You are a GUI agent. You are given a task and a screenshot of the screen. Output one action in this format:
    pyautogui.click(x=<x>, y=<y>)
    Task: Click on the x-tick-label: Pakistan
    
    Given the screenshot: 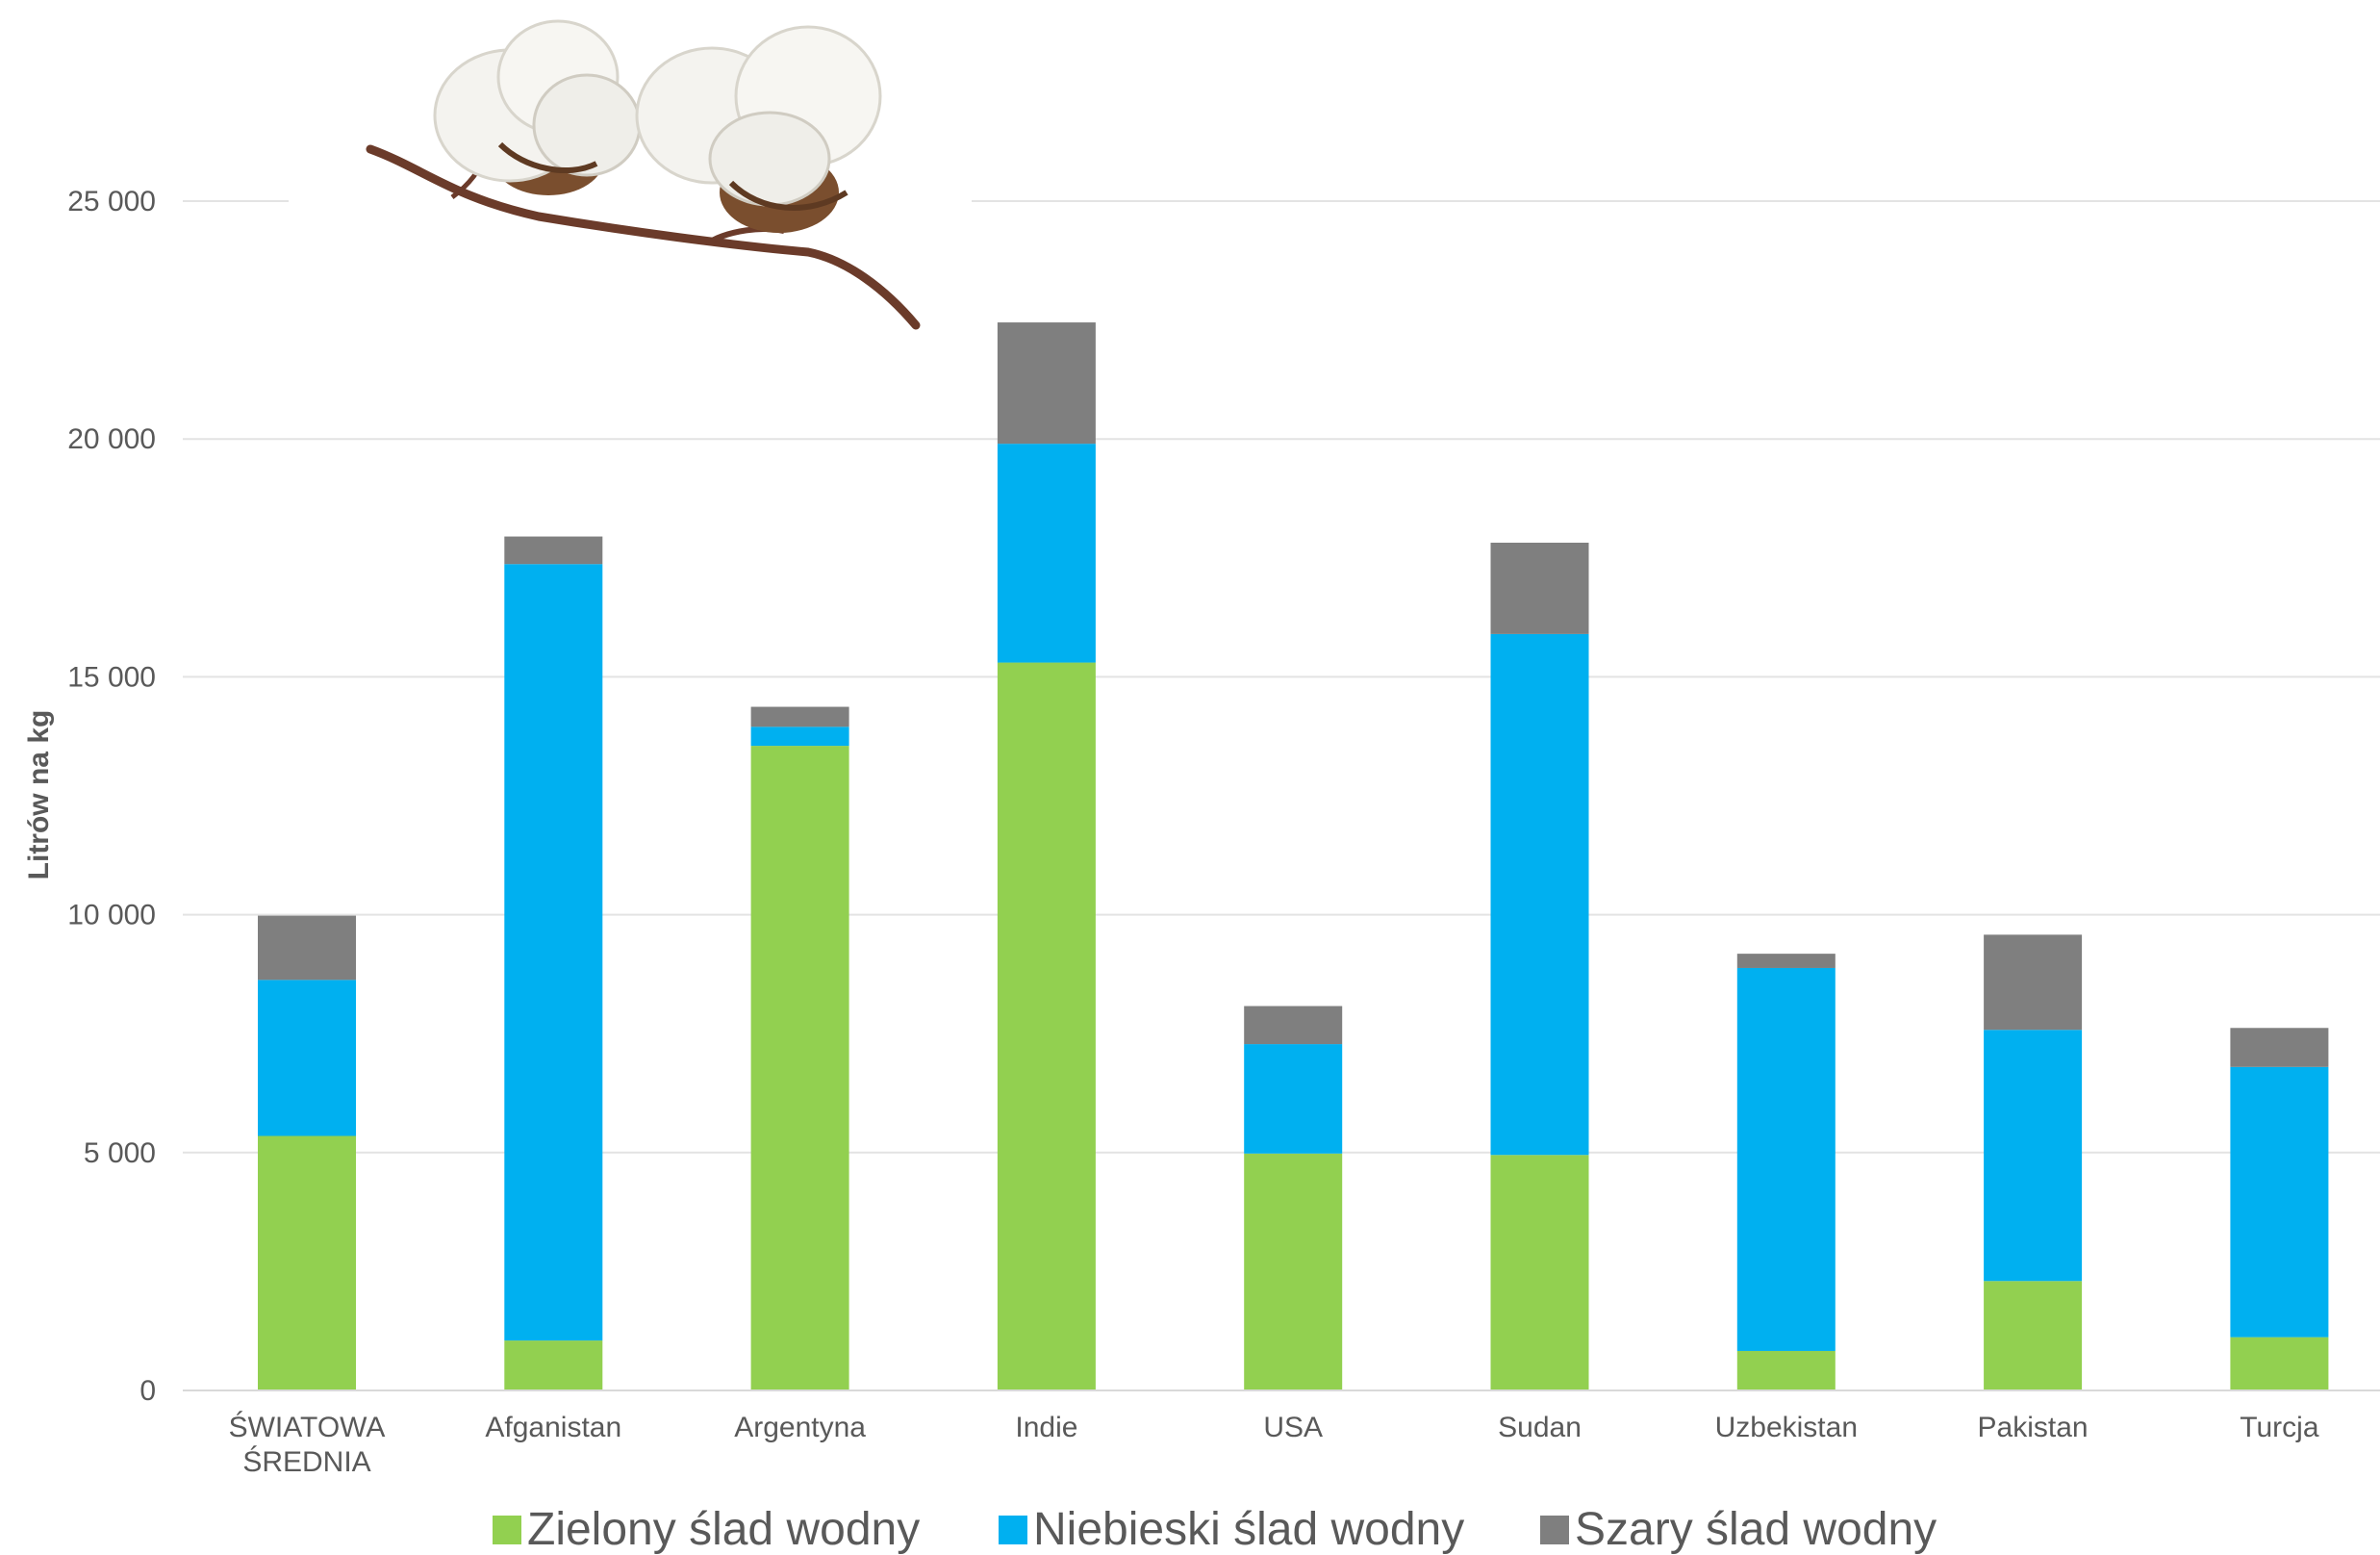 What is the action you would take?
    pyautogui.click(x=2033, y=1428)
    